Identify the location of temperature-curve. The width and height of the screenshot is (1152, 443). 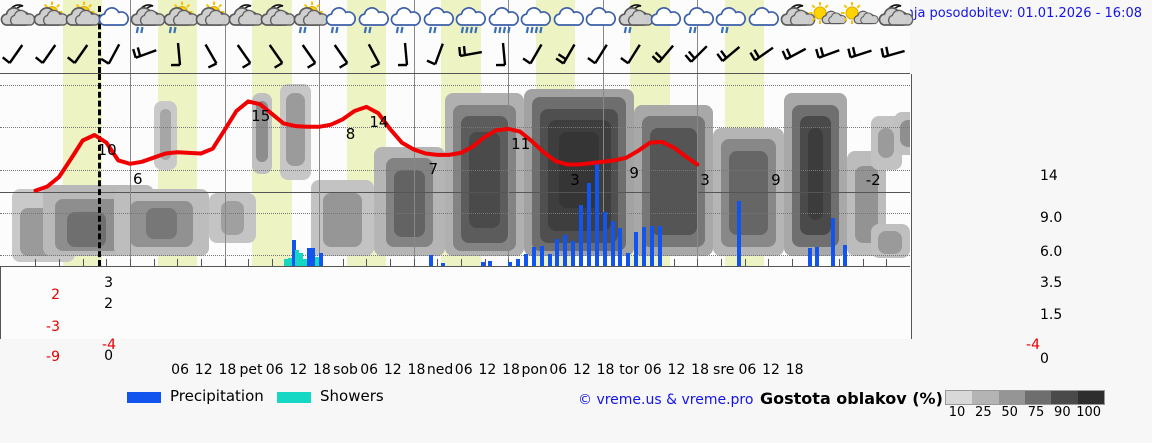
(366, 146).